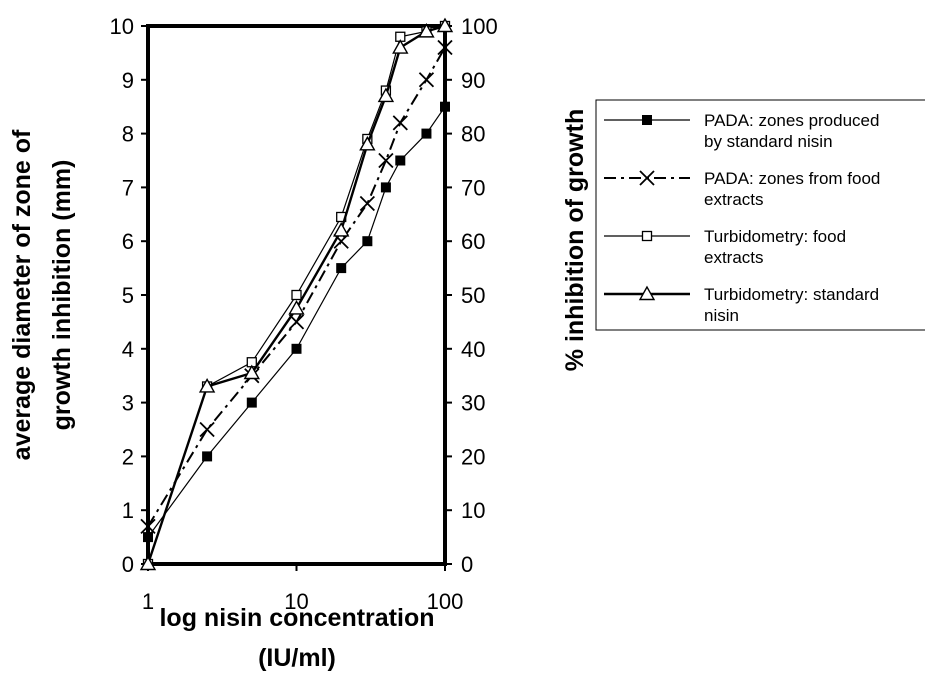 The width and height of the screenshot is (925, 696). Describe the element at coordinates (128, 510) in the screenshot. I see `left-y-tick-label: 1` at that location.